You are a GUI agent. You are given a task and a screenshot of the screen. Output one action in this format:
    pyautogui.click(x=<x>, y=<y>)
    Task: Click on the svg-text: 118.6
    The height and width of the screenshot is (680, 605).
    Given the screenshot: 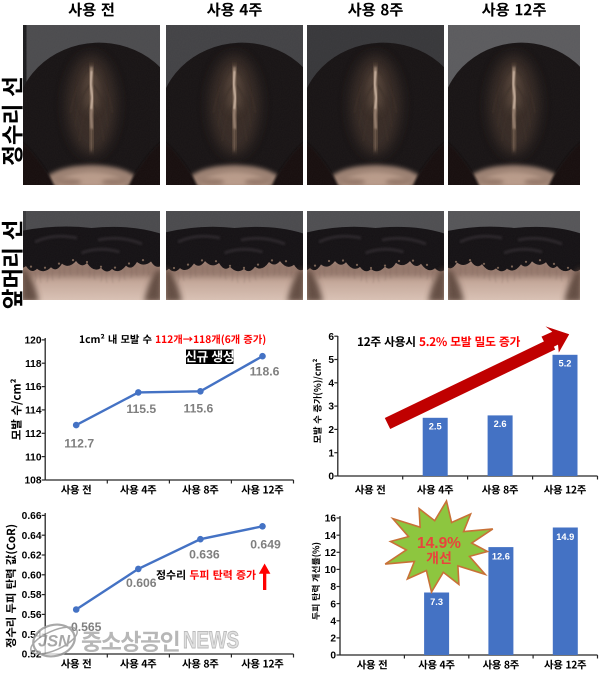 What is the action you would take?
    pyautogui.click(x=265, y=372)
    